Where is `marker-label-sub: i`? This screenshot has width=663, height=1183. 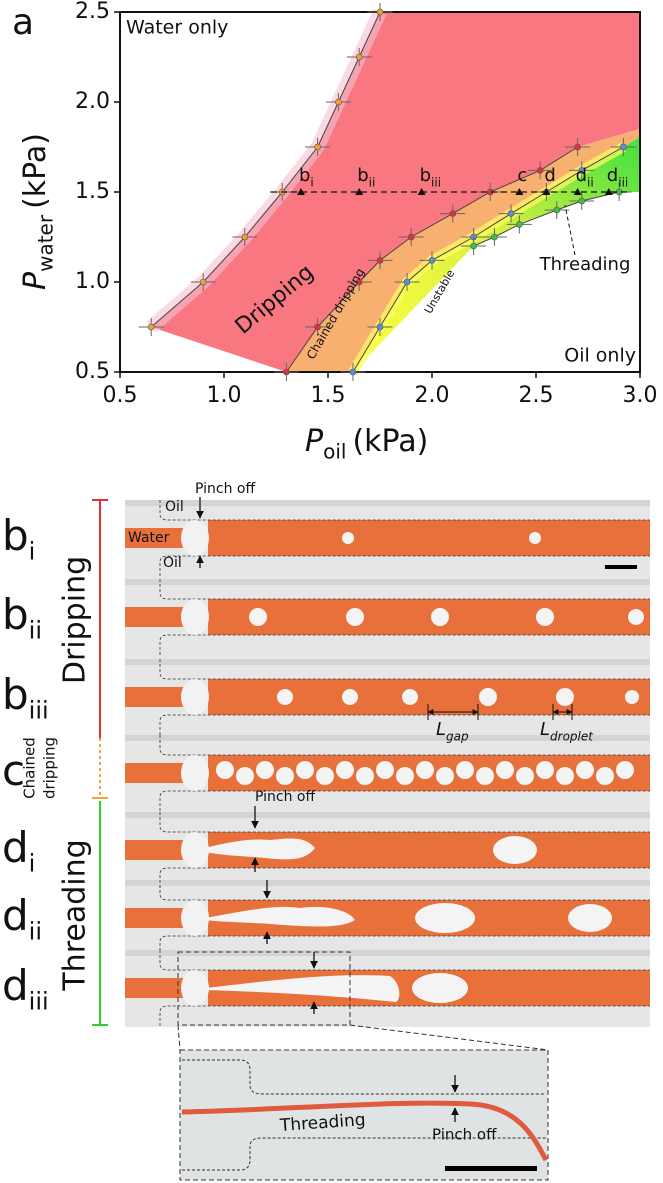 marker-label-sub: i is located at coordinates (311, 182).